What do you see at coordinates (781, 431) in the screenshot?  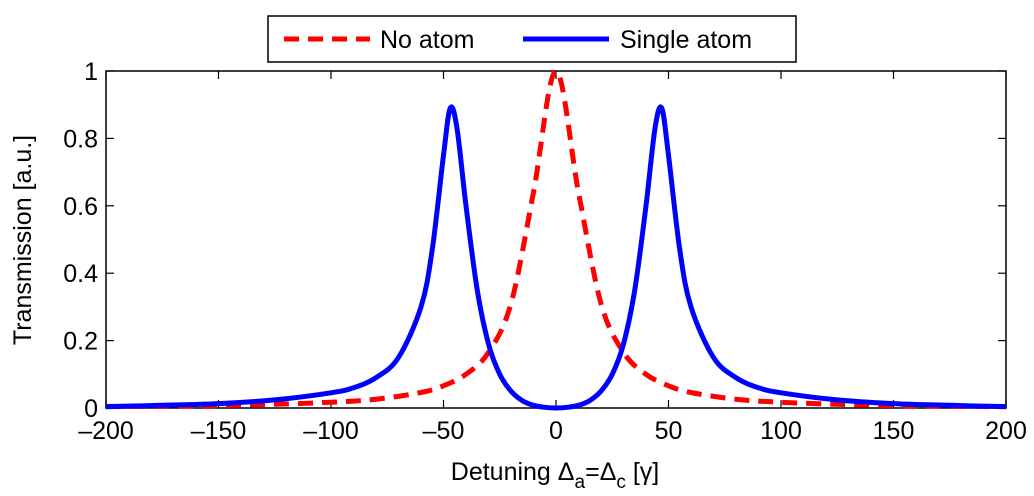 I see `x-tick-label: 100` at bounding box center [781, 431].